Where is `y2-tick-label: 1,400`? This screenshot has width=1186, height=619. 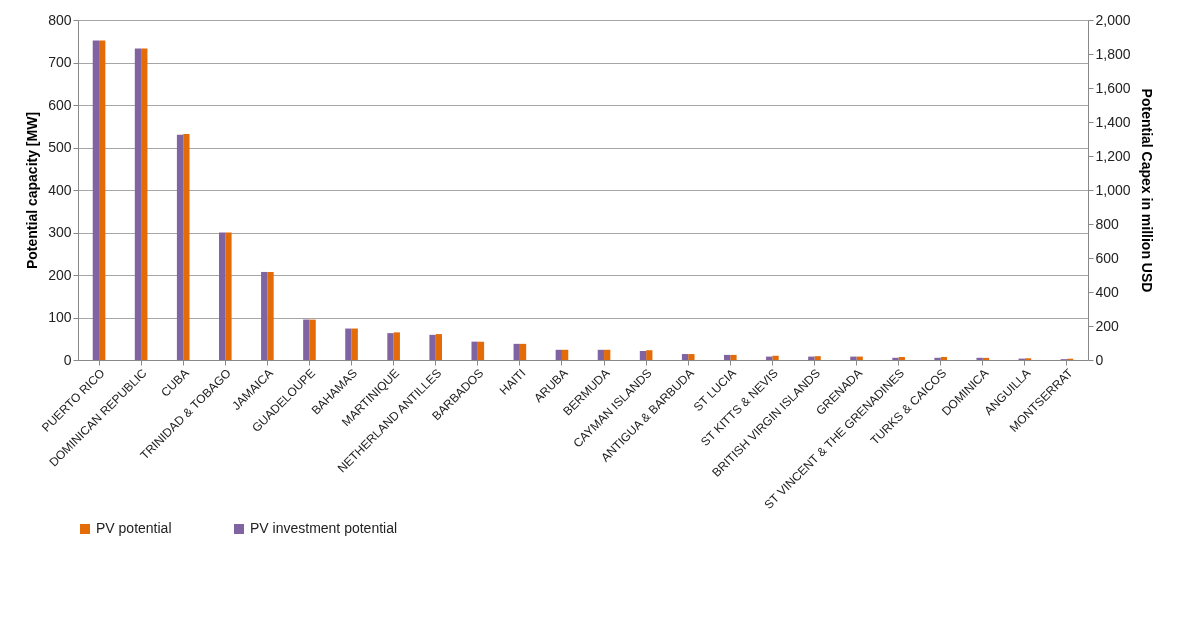
y2-tick-label: 1,400 is located at coordinates (1113, 121).